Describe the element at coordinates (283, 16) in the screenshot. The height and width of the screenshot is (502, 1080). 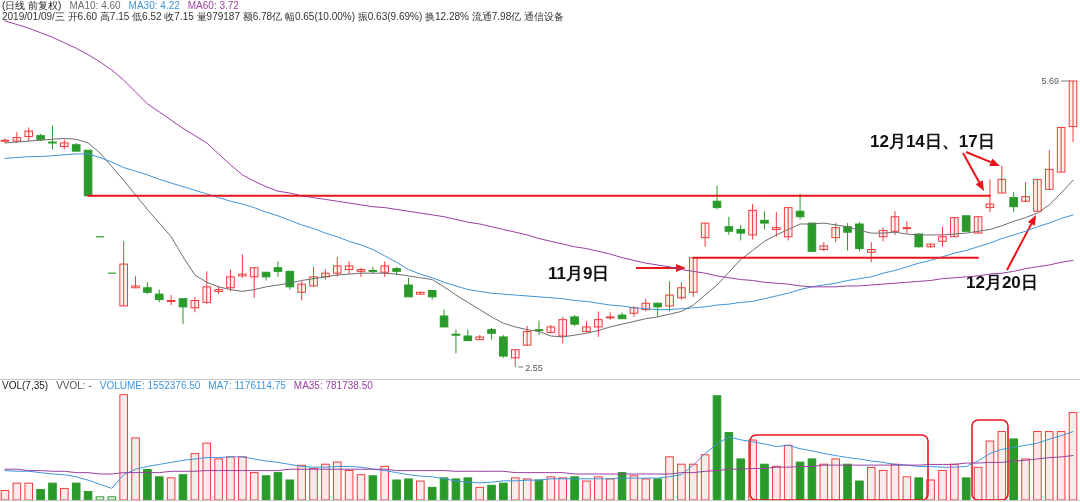
I see `chart-subtitle: 2019/01/09/三 开6.60 高7.15 低6.52 收7.15 量979187 额6.78亿 幅0.65(10.00%) 振0.63(9.69%) 换12.28% 流通7.98亿 通信设备` at that location.